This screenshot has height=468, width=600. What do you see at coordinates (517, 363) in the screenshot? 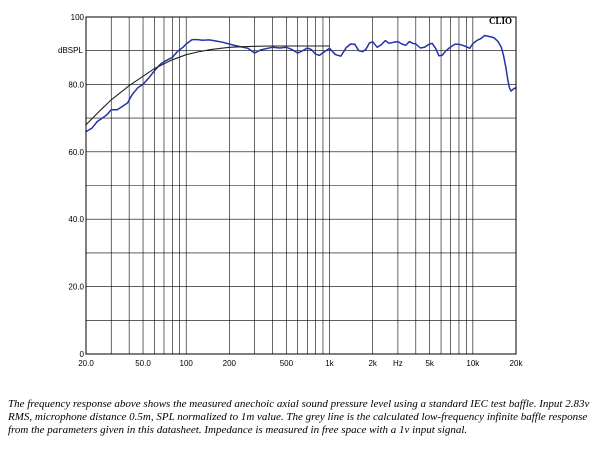
I see `x-tick-label: 20k` at bounding box center [517, 363].